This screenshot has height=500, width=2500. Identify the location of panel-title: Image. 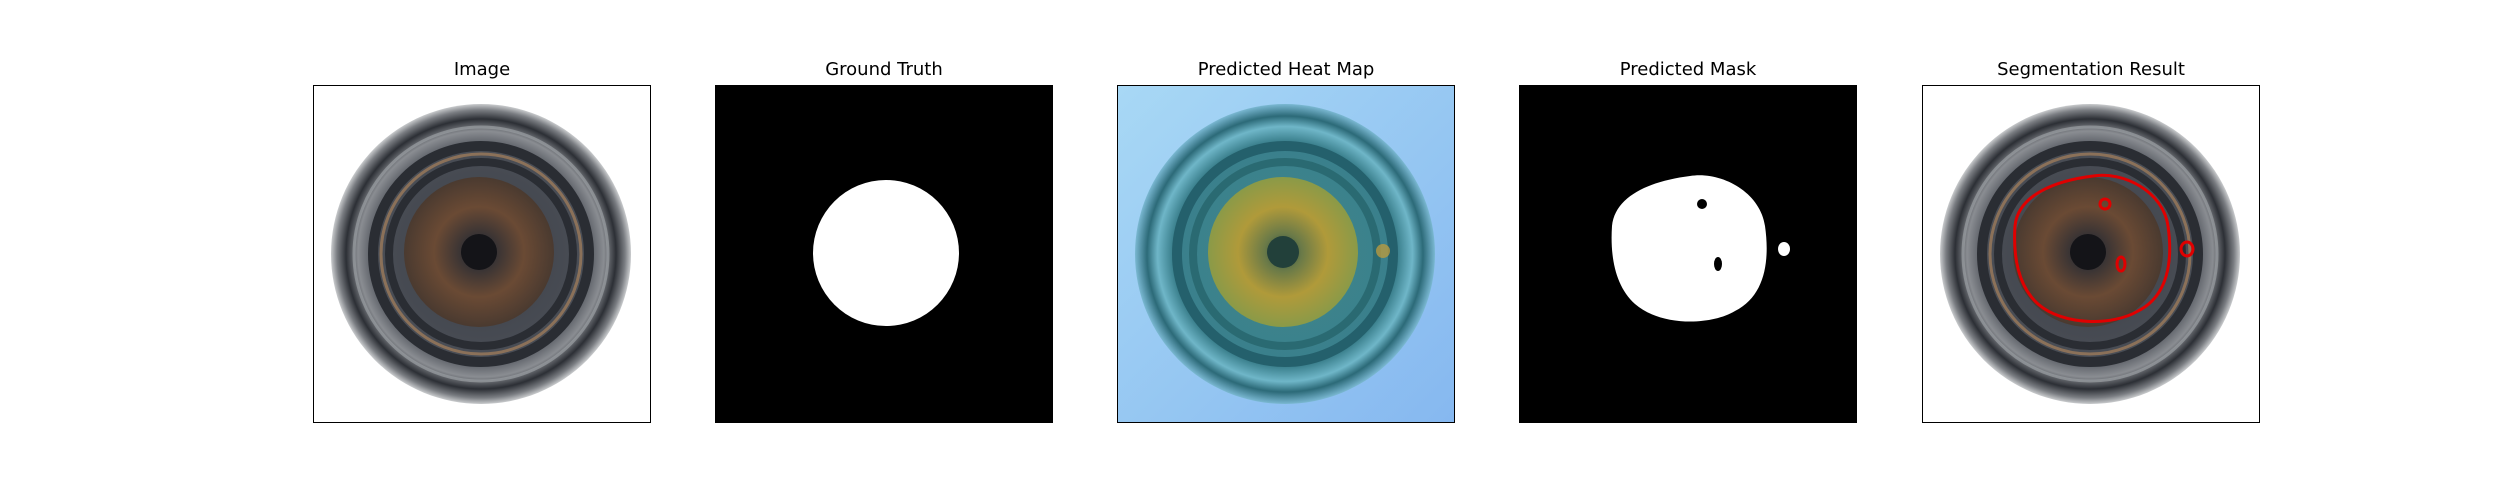
(482, 69).